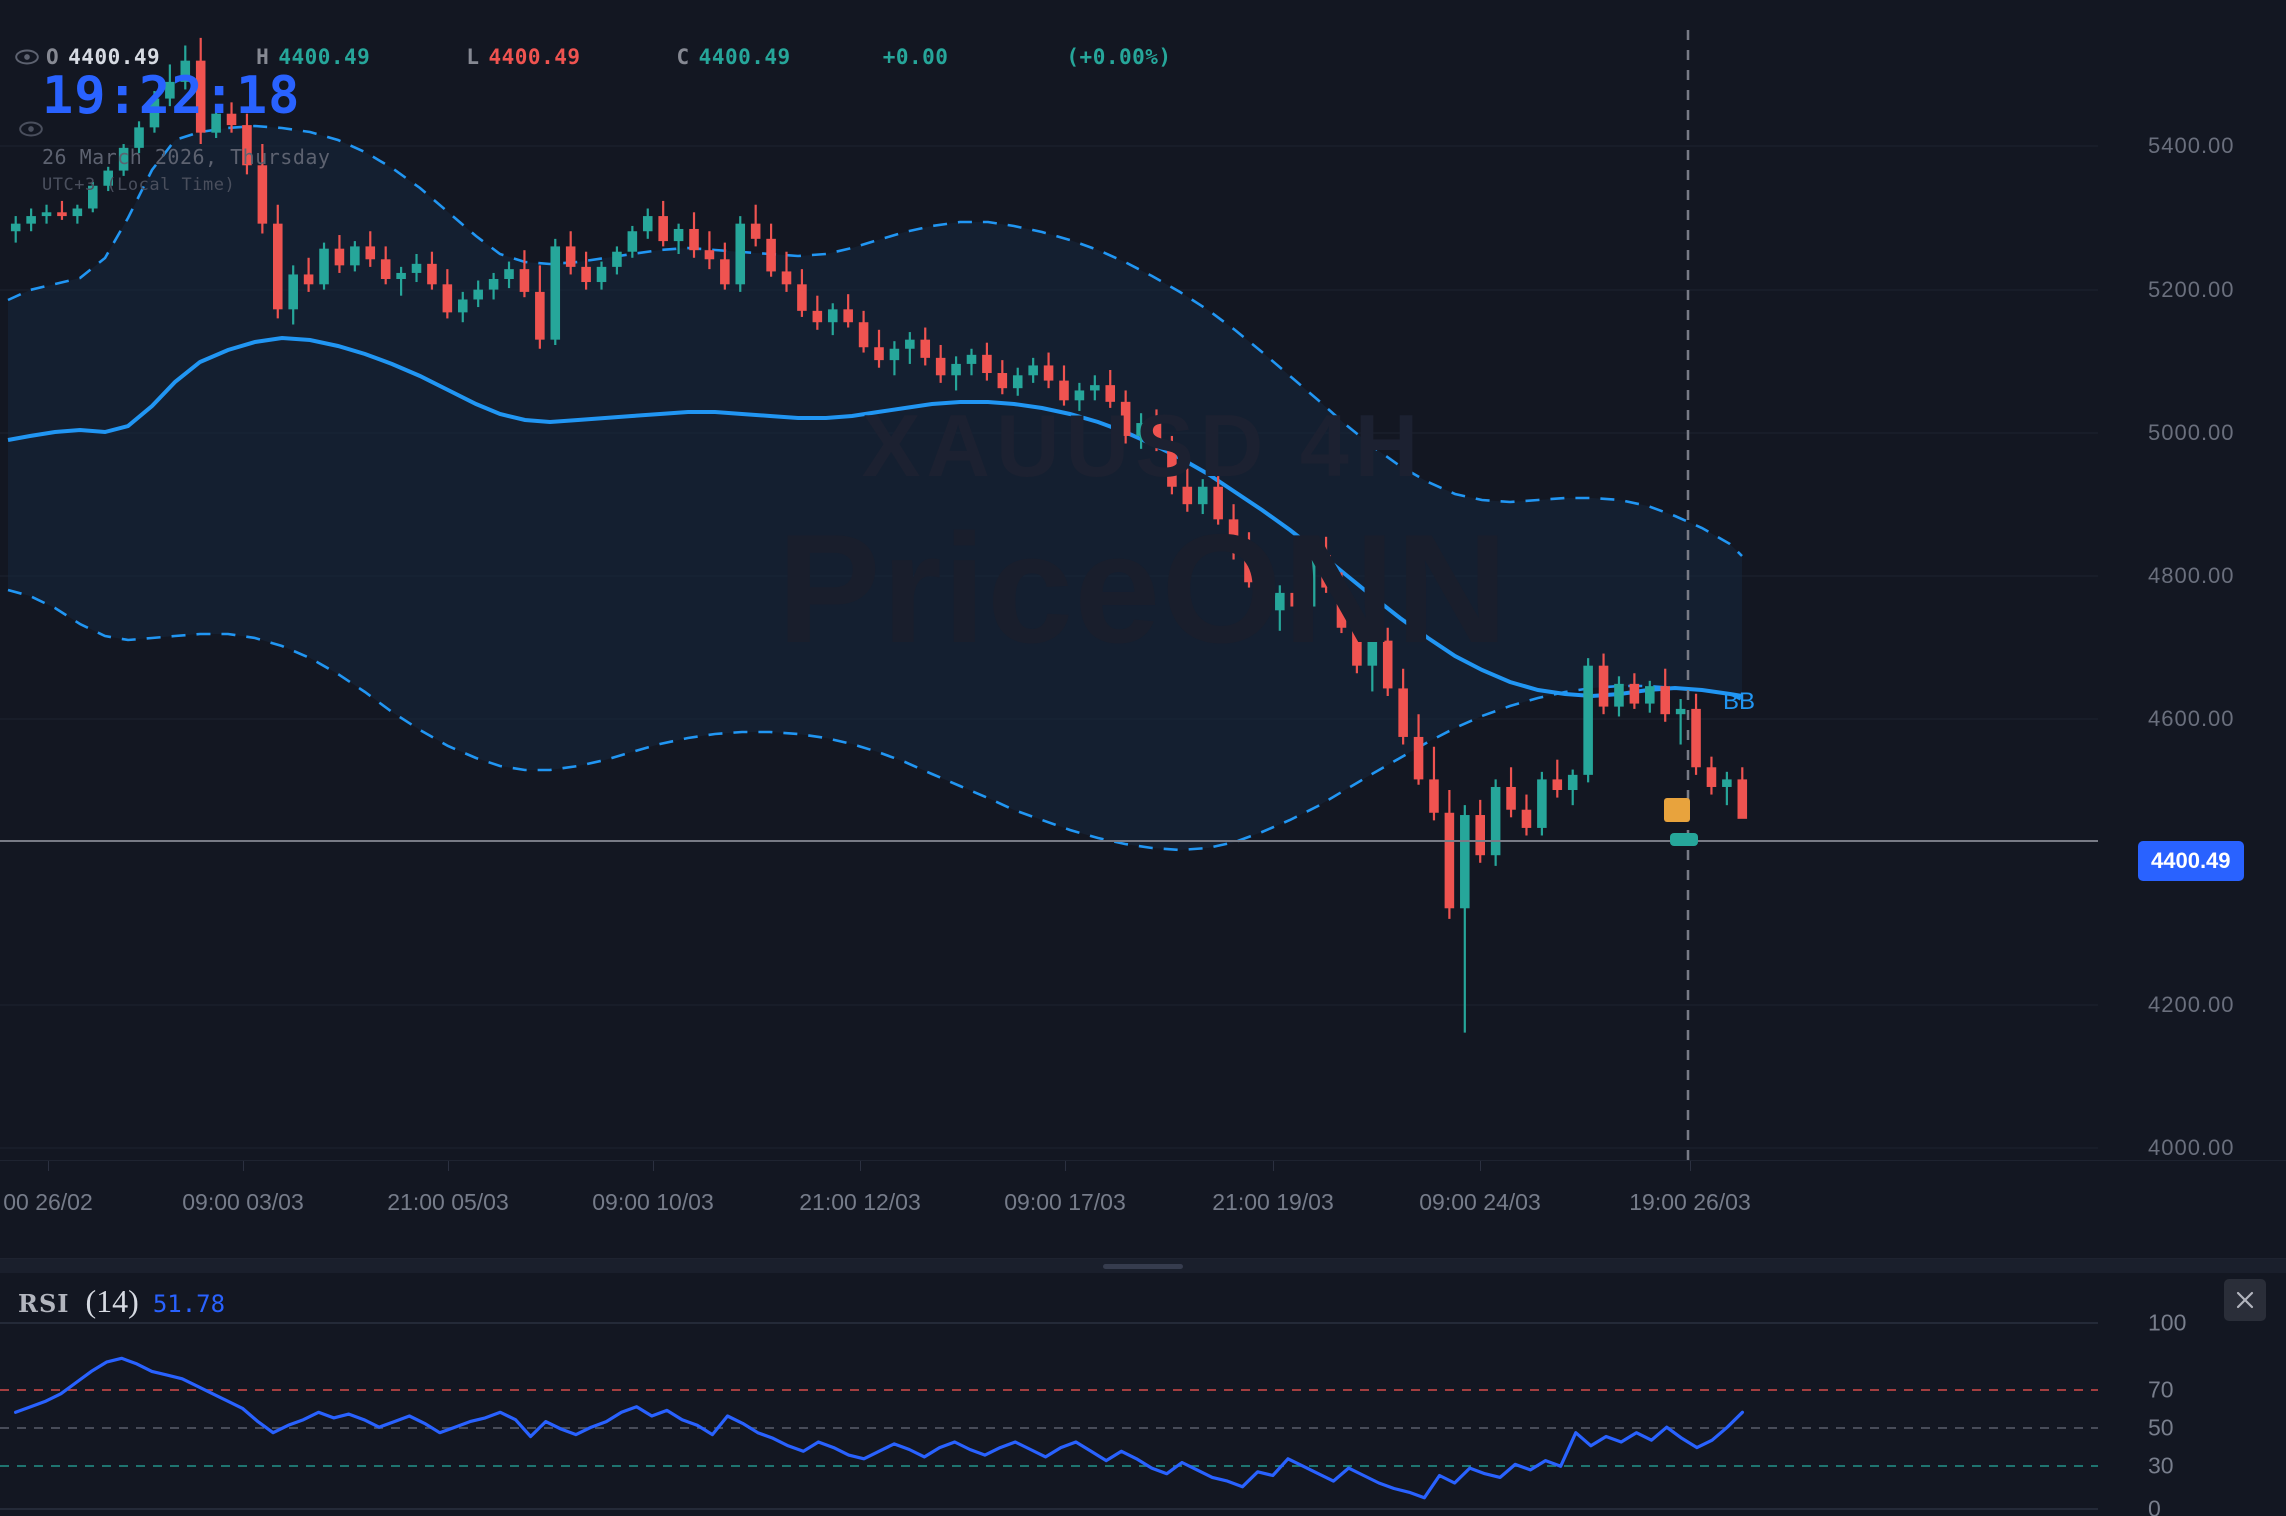 The height and width of the screenshot is (1516, 2286). I want to click on bb-series-label: BB, so click(1739, 701).